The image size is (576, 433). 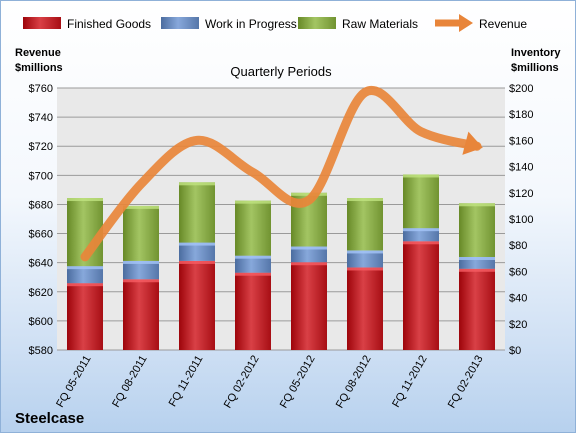 What do you see at coordinates (186, 381) in the screenshot?
I see `x-tick-label: FQ 11-2011` at bounding box center [186, 381].